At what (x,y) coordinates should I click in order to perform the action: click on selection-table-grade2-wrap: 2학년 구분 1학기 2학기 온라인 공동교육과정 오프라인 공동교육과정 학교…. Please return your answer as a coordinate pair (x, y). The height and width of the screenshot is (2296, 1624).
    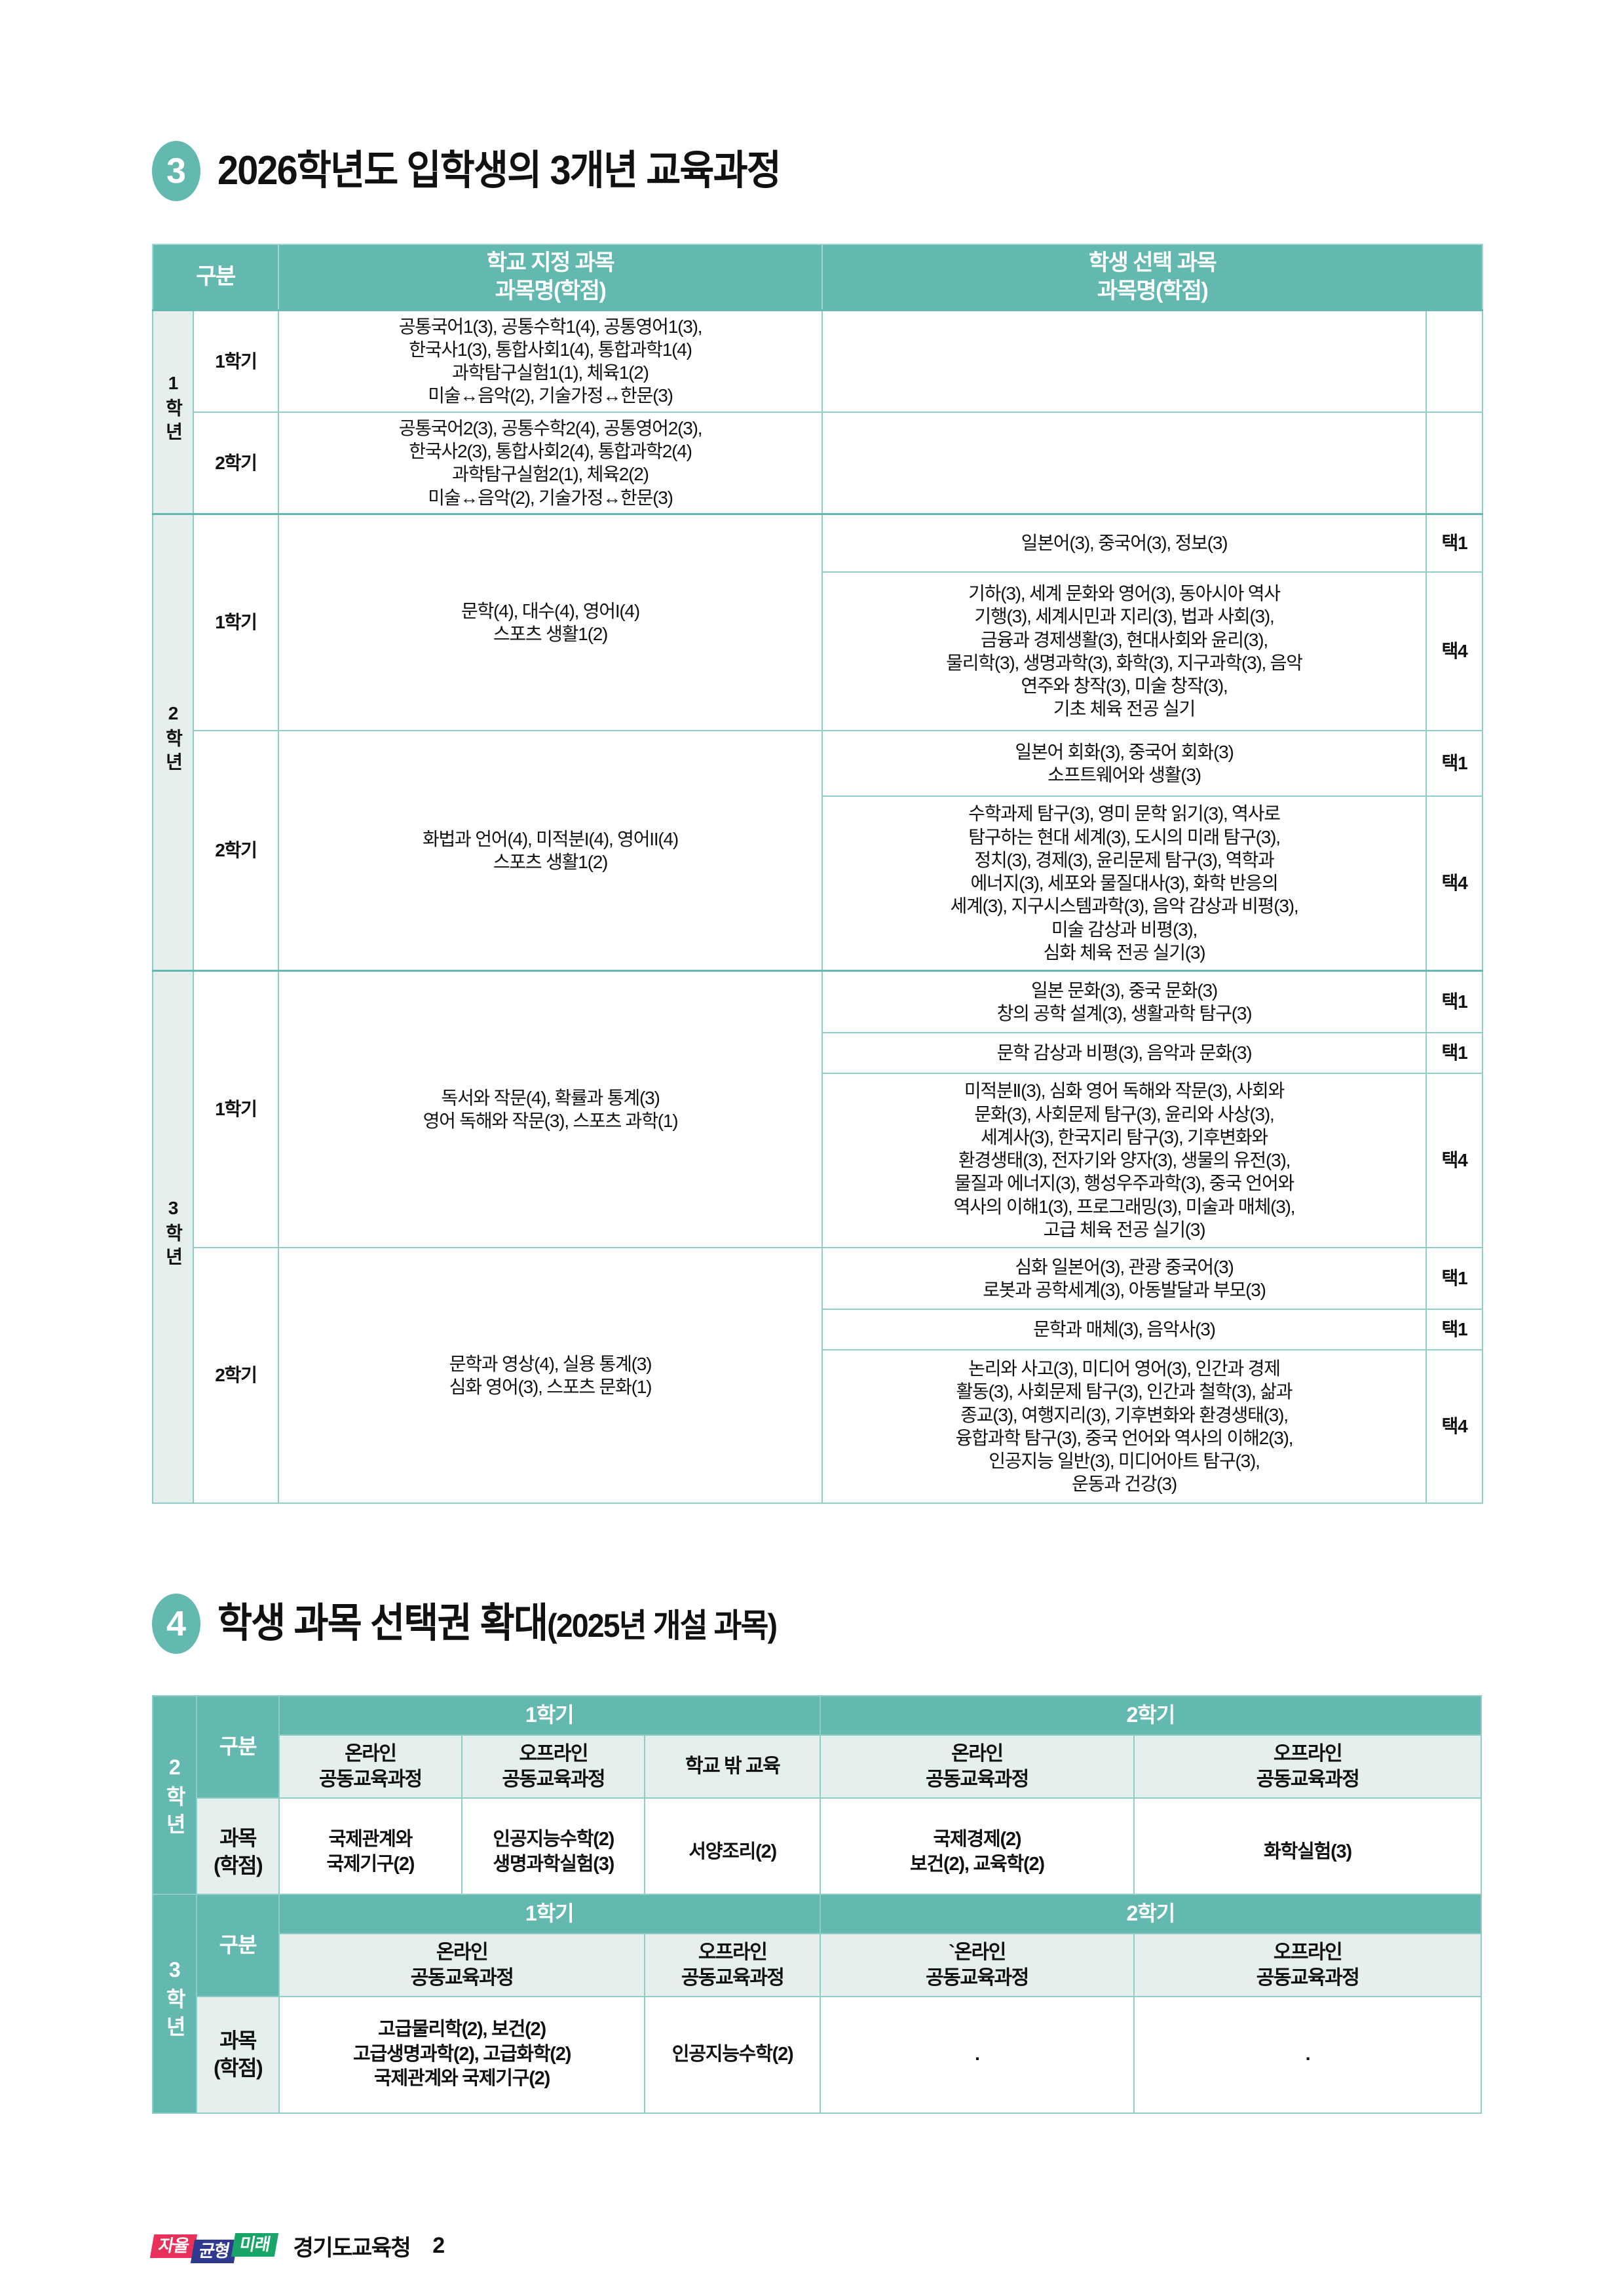
    Looking at the image, I should click on (816, 1801).